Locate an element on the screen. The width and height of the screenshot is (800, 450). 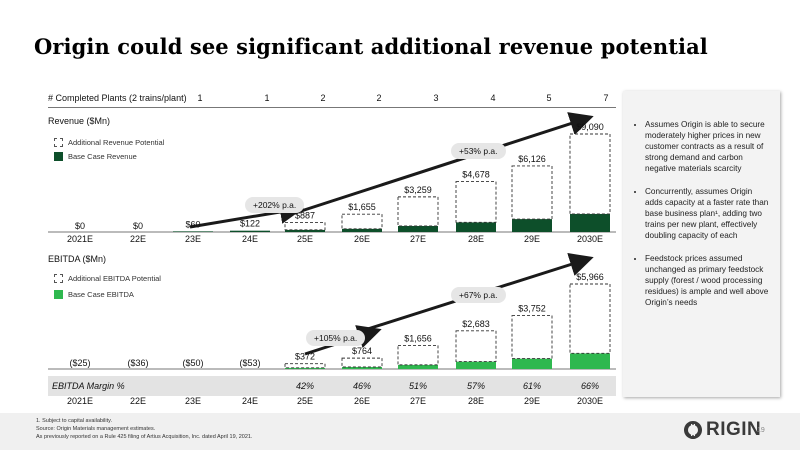
margin-value: 66% is located at coordinates (590, 386).